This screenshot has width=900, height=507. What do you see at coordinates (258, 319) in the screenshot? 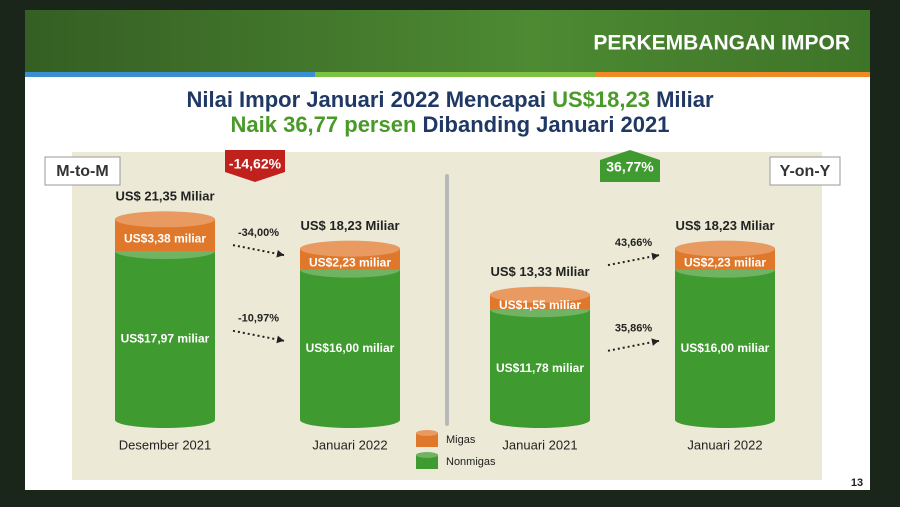
I see `change-label: -10,97%` at bounding box center [258, 319].